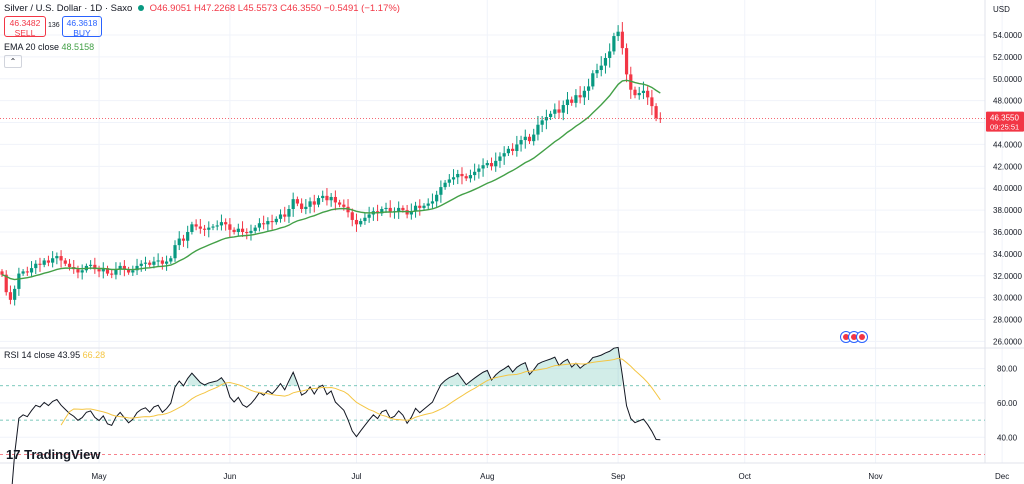 The height and width of the screenshot is (484, 1024). What do you see at coordinates (360, 391) in the screenshot?
I see `rsi-ma-line` at bounding box center [360, 391].